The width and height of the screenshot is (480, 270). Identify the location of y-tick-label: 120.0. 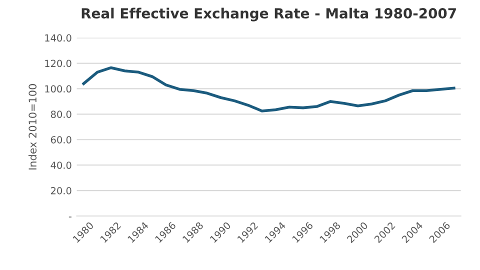
(58, 64).